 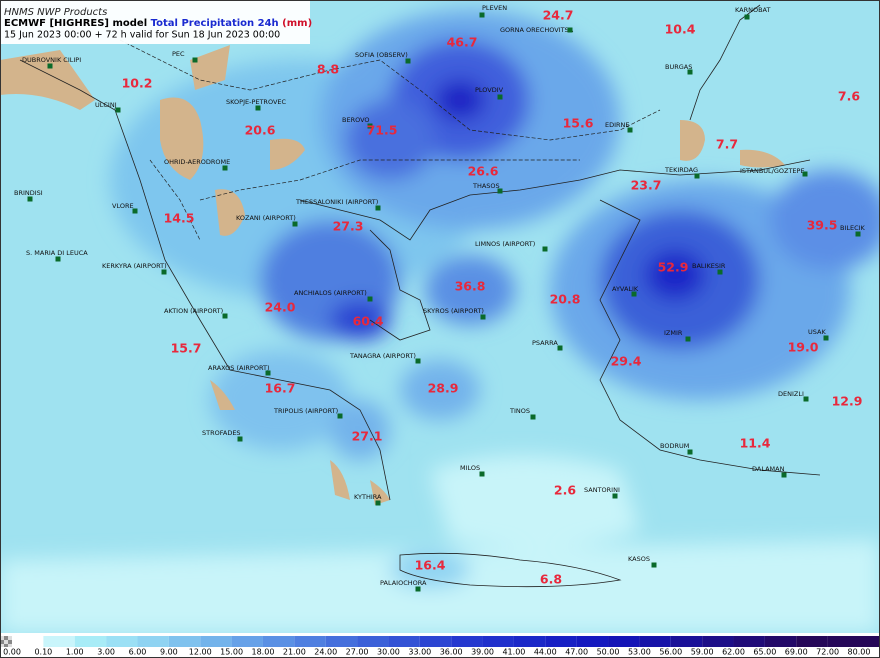 I want to click on station-label: LIMNOS (AIRPORT), so click(x=505, y=244).